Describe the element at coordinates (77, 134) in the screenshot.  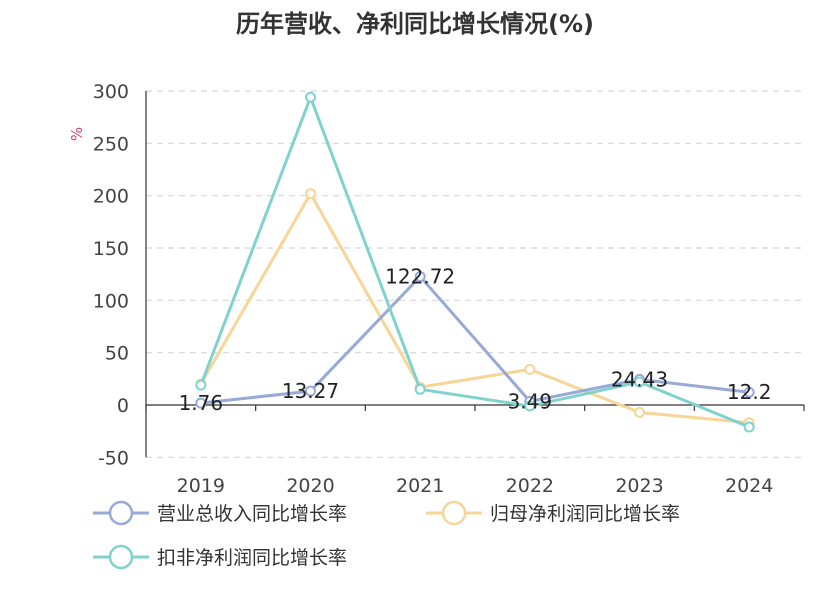
I see `y-axis-unit-label: %` at that location.